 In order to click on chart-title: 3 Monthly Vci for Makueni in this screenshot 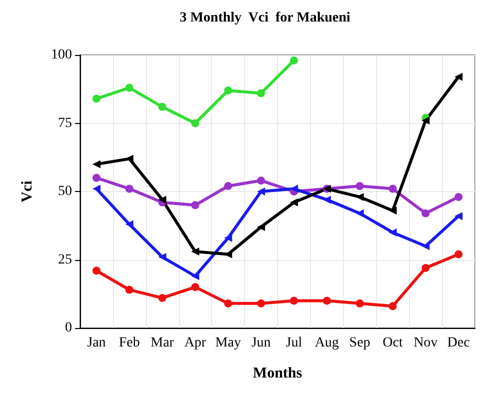, I will do `click(265, 18)`.